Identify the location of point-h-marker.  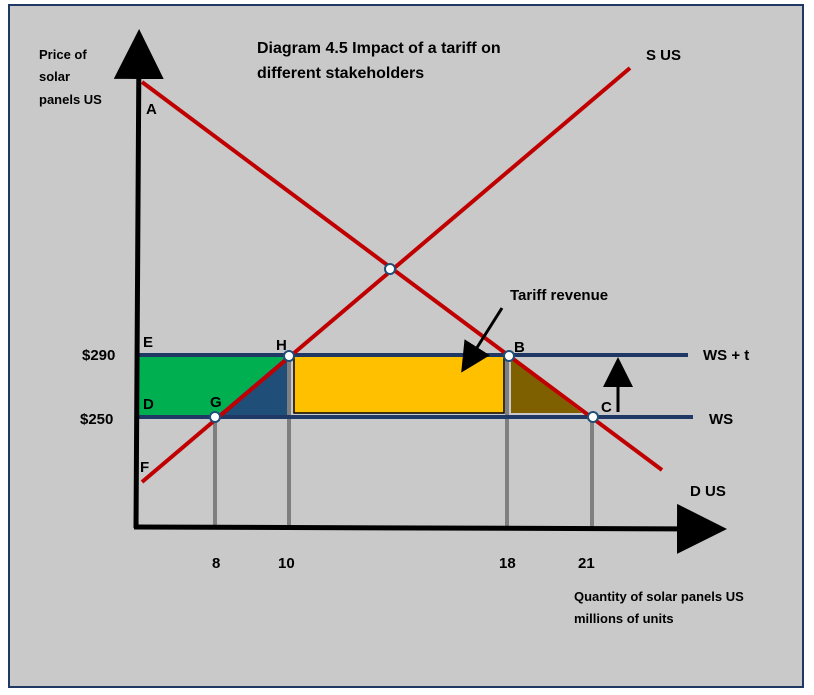
(289, 356).